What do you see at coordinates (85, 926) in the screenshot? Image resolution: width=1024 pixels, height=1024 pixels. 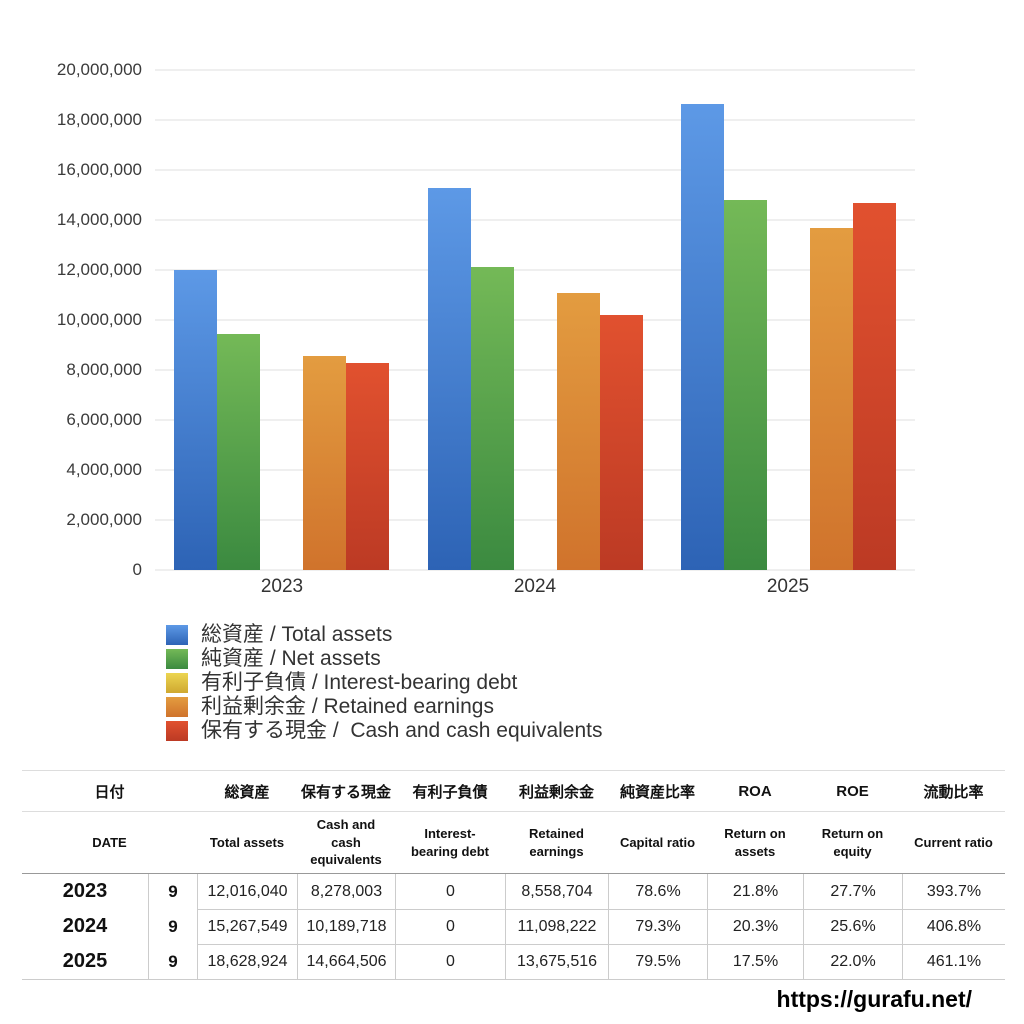 I see `cell-year: 2024` at bounding box center [85, 926].